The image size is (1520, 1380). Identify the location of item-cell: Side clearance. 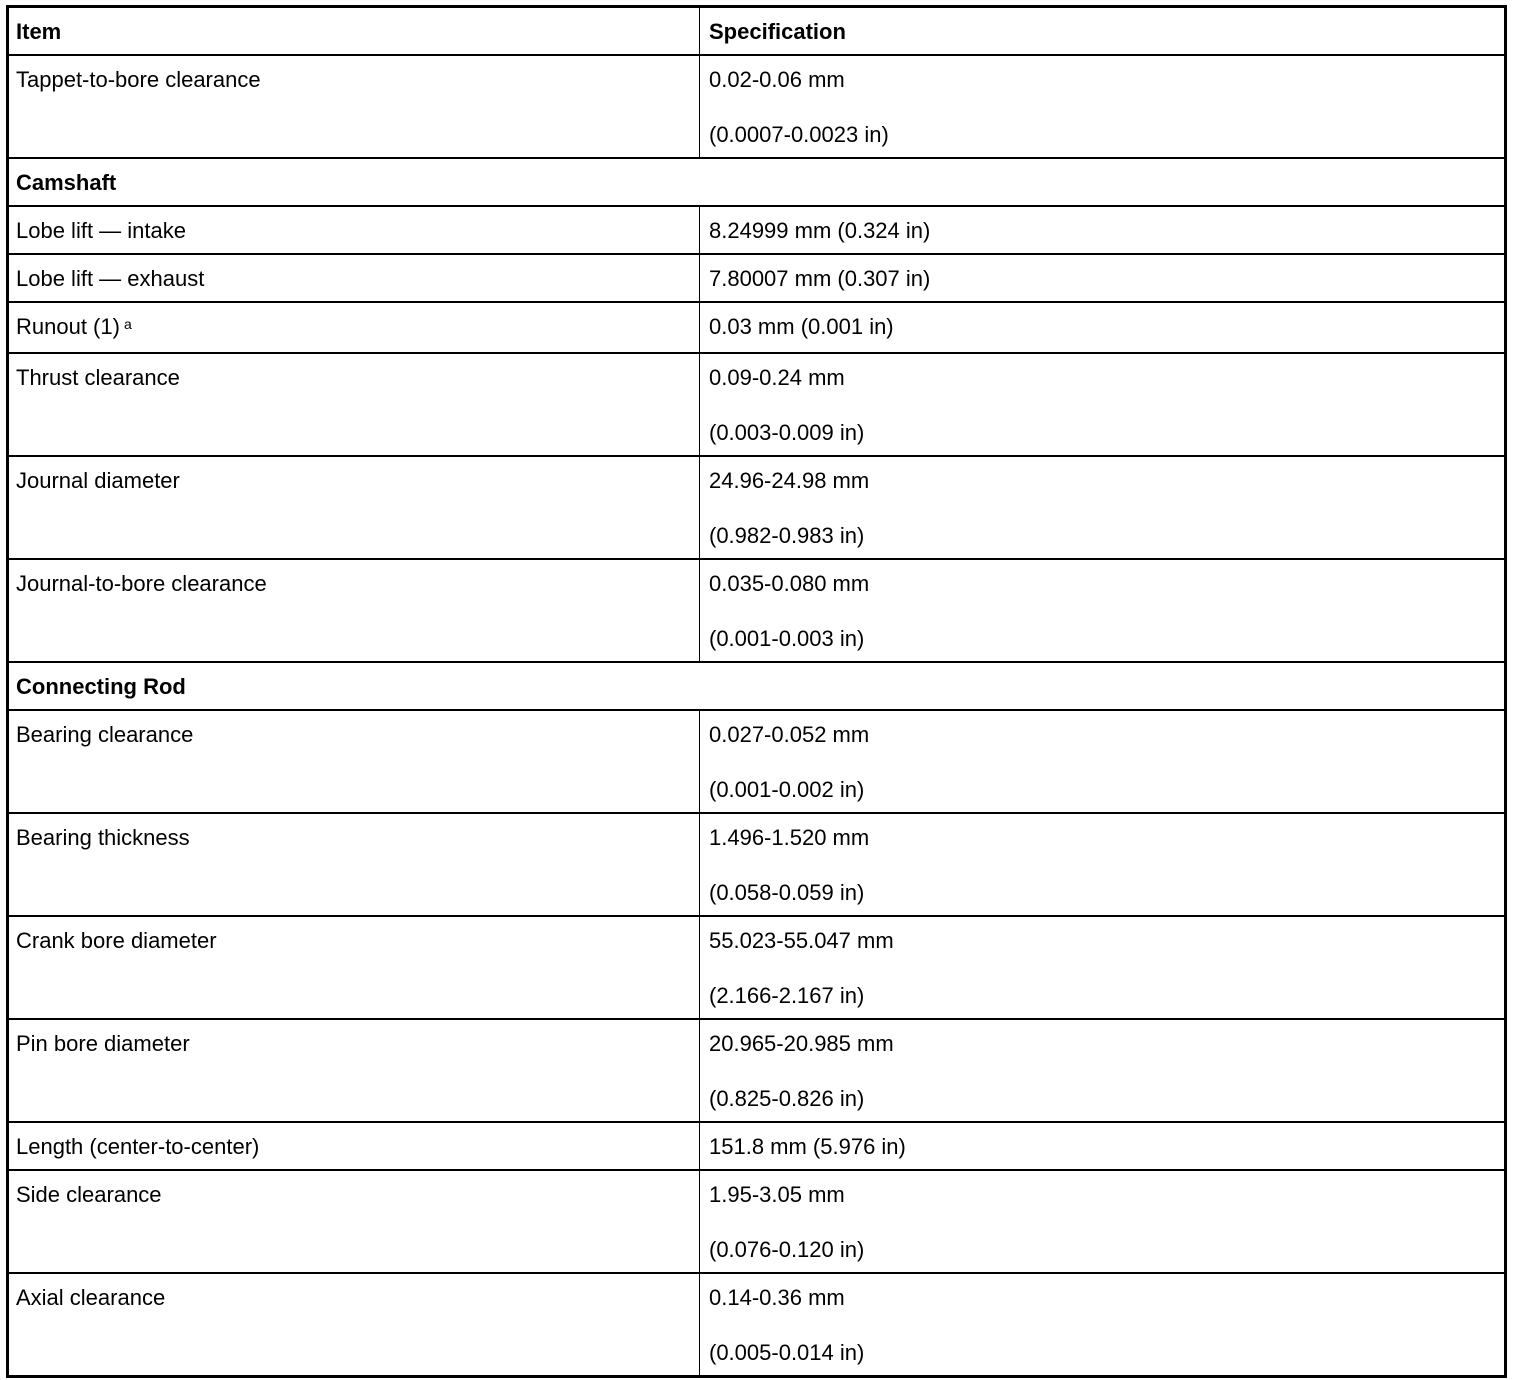
(354, 1221).